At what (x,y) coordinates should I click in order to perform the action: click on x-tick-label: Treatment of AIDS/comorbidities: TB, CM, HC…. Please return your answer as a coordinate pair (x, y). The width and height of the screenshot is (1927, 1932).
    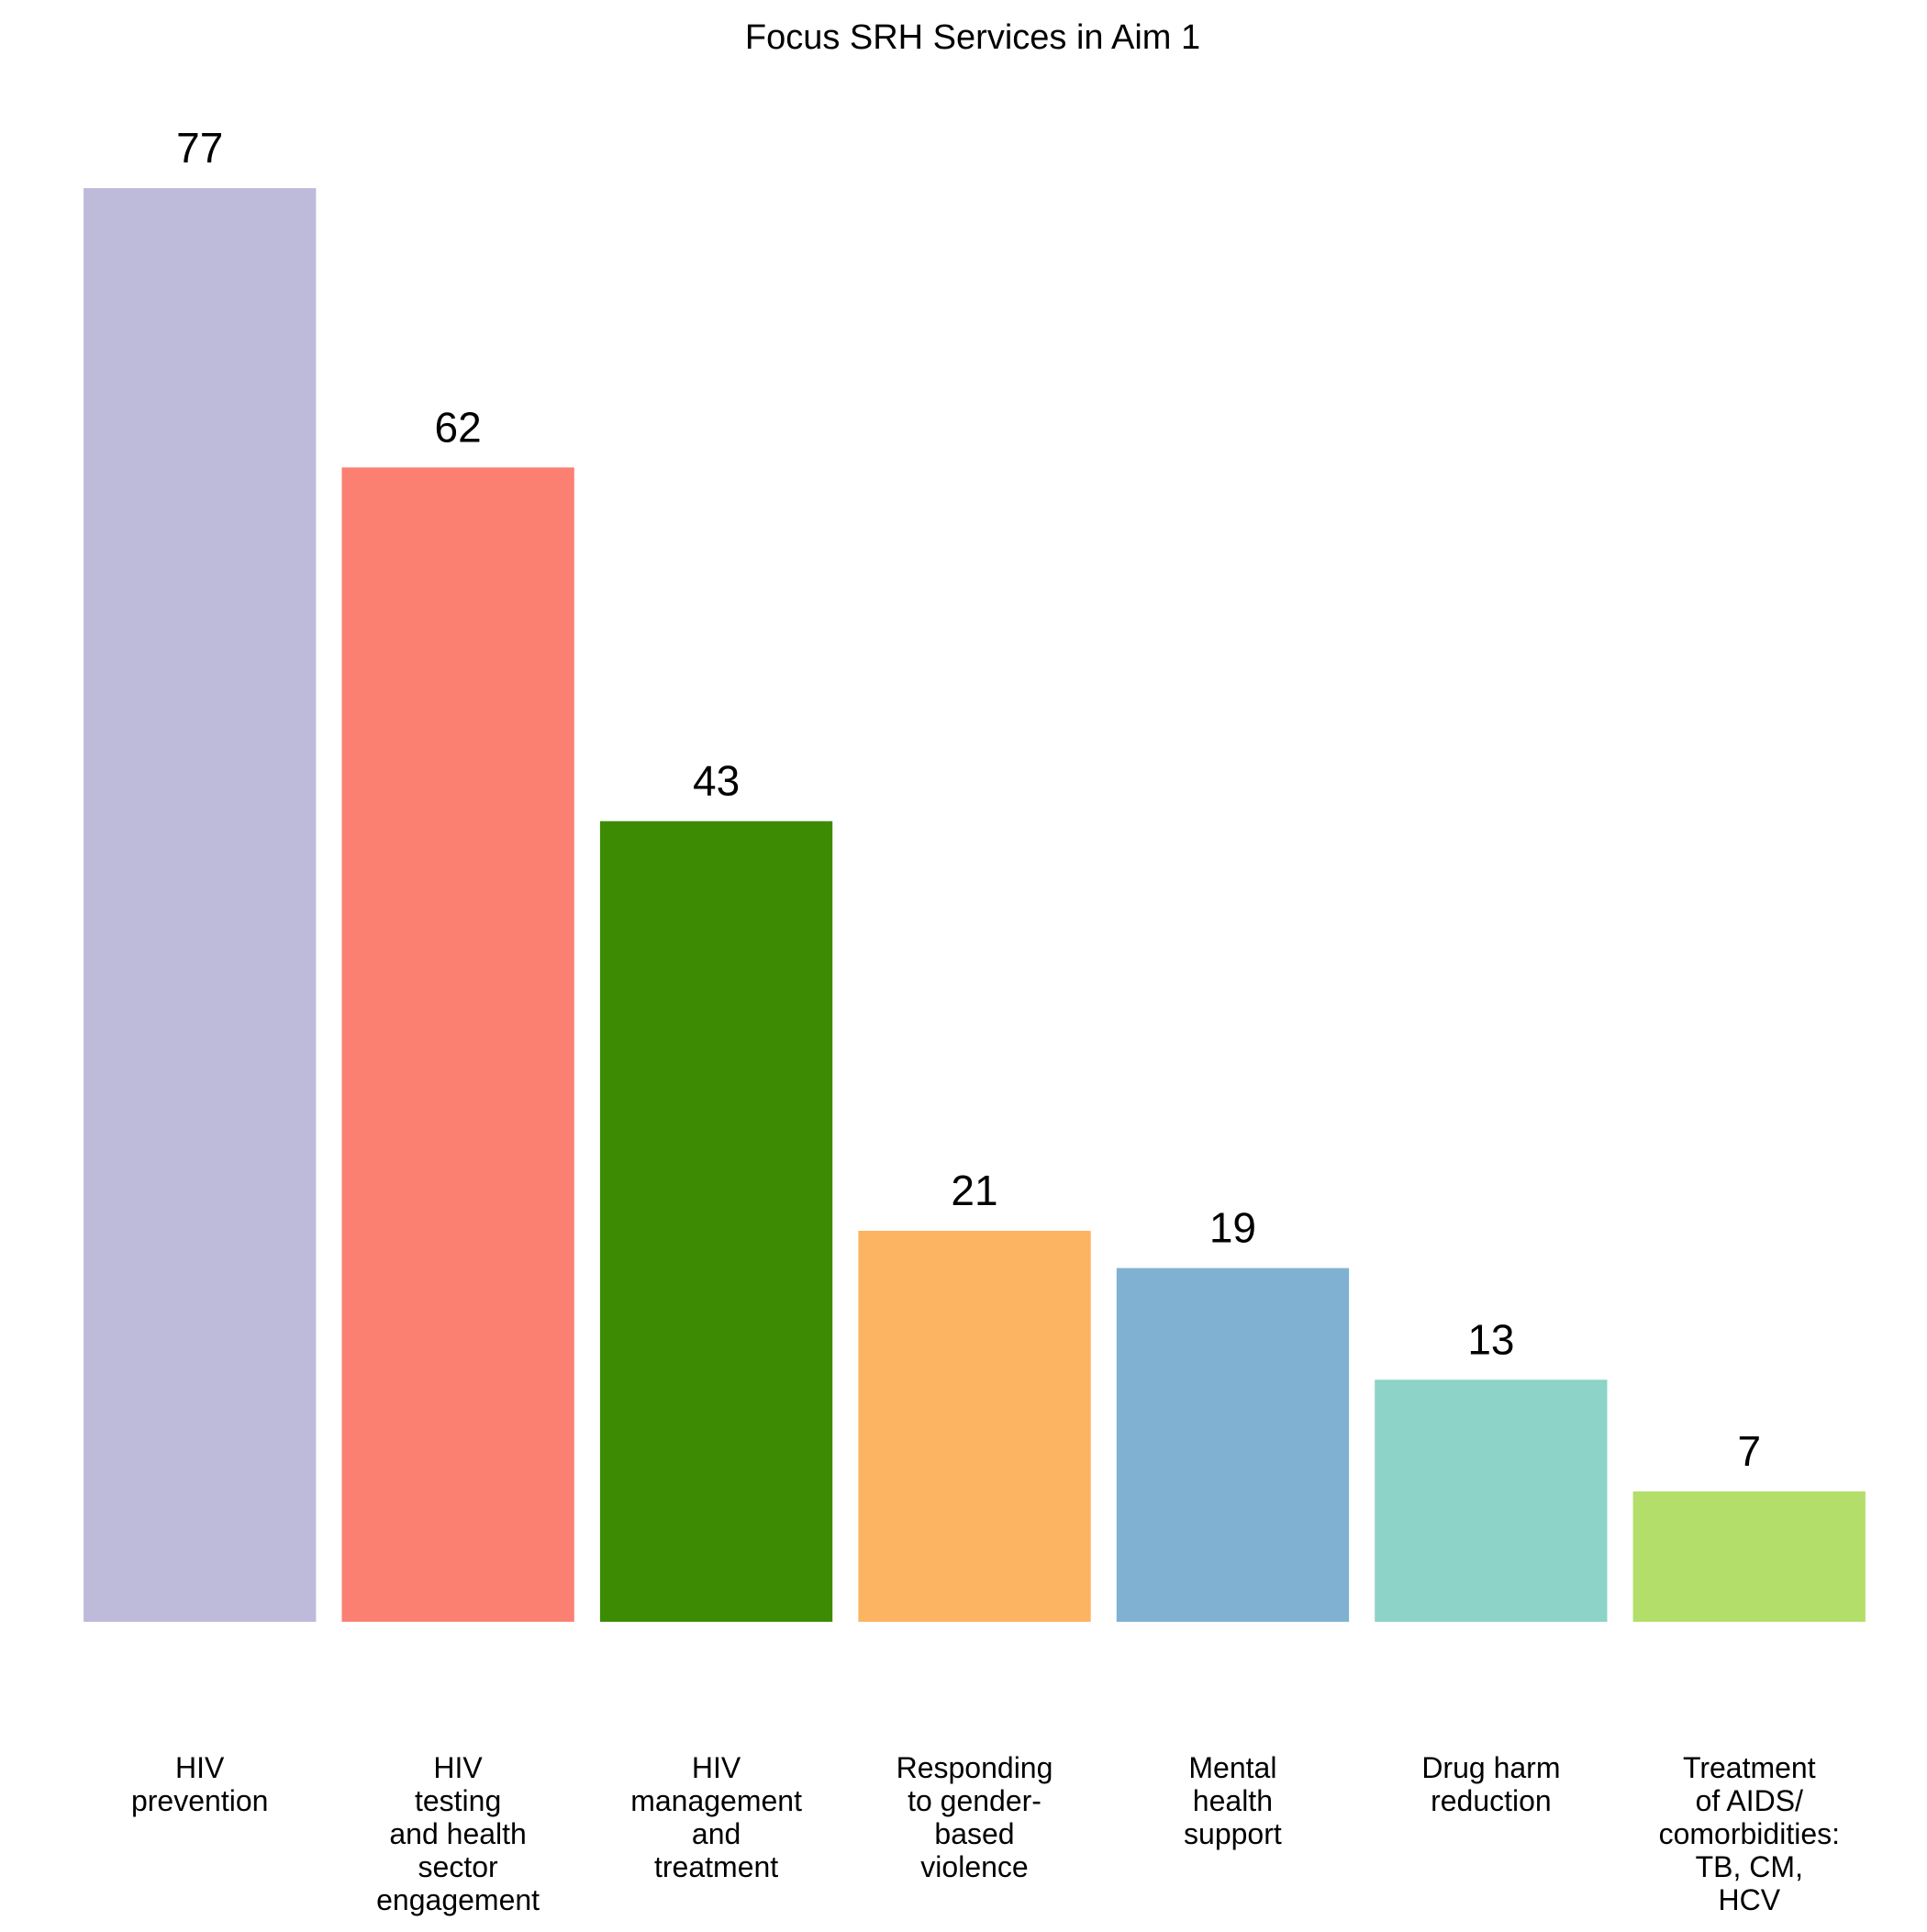
    Looking at the image, I should click on (1749, 1833).